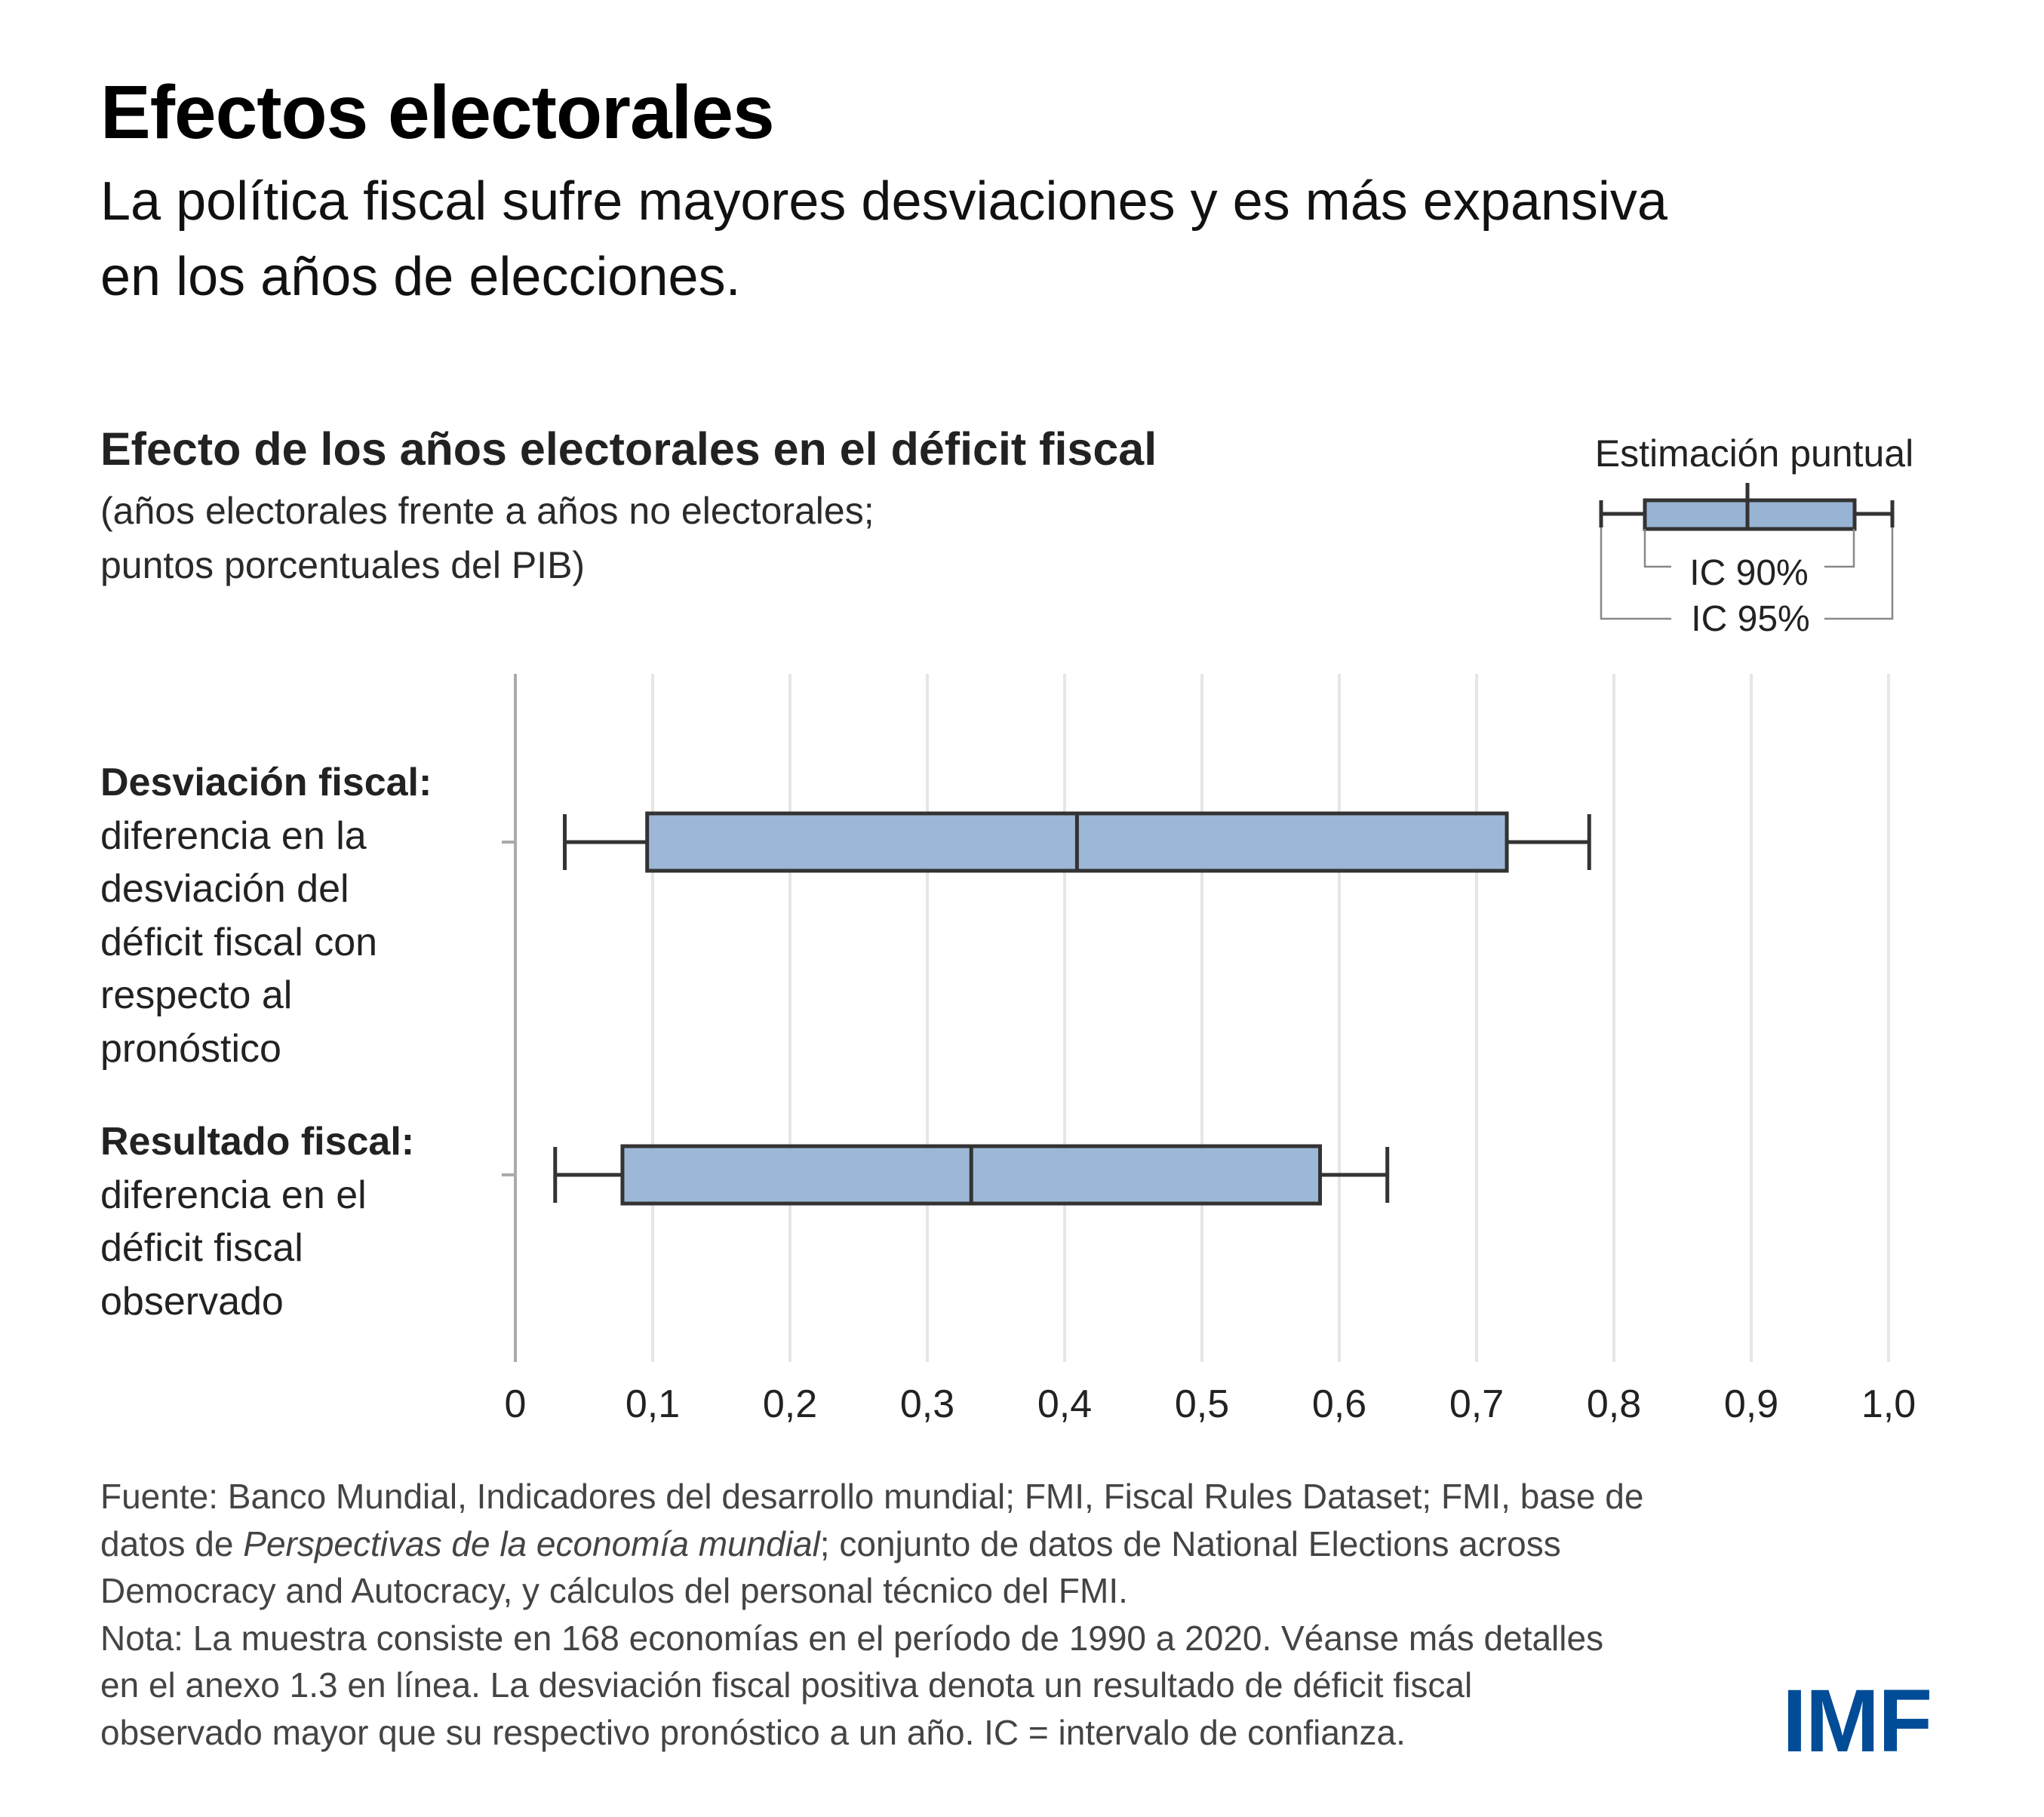  I want to click on imf-logo: IMF, so click(1857, 1721).